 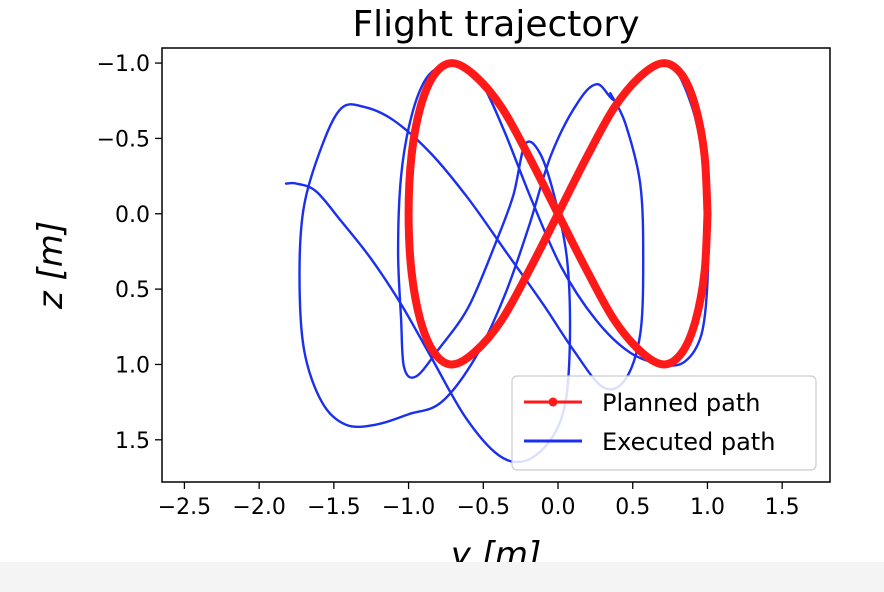 What do you see at coordinates (782, 507) in the screenshot?
I see `x-tick-label: 1.5` at bounding box center [782, 507].